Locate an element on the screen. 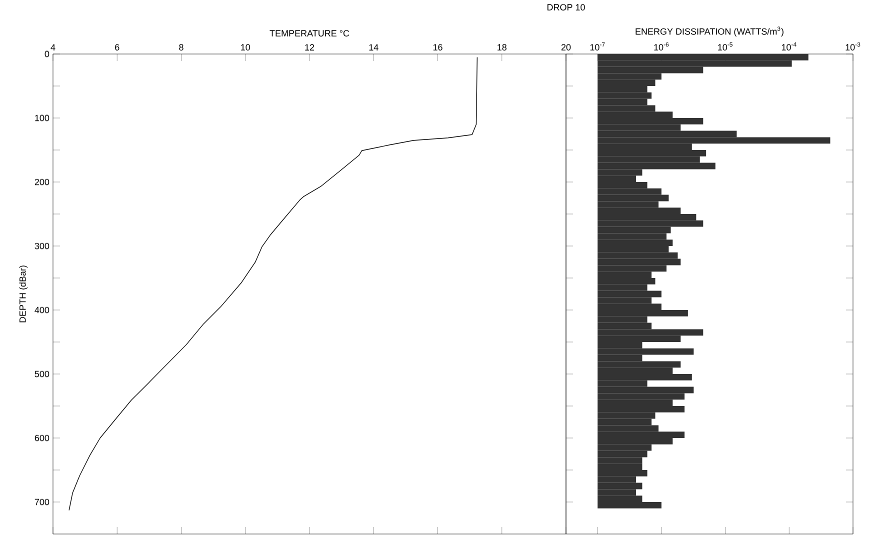  y-tick-label: 300 is located at coordinates (42, 246).